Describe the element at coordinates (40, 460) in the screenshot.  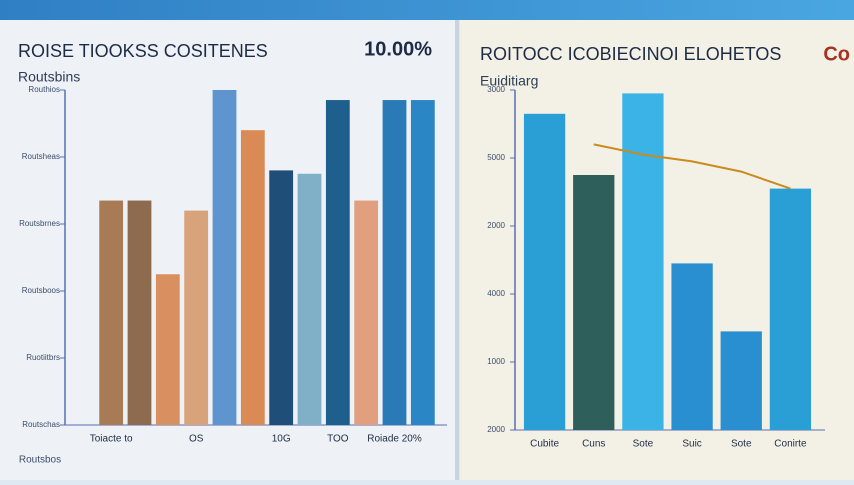
I see `footer: Routsbos` at that location.